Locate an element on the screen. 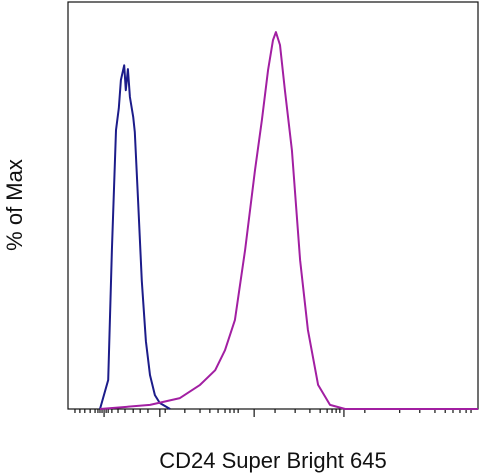  x-axis-label: CD24 Super Bright 645 is located at coordinates (272, 460).